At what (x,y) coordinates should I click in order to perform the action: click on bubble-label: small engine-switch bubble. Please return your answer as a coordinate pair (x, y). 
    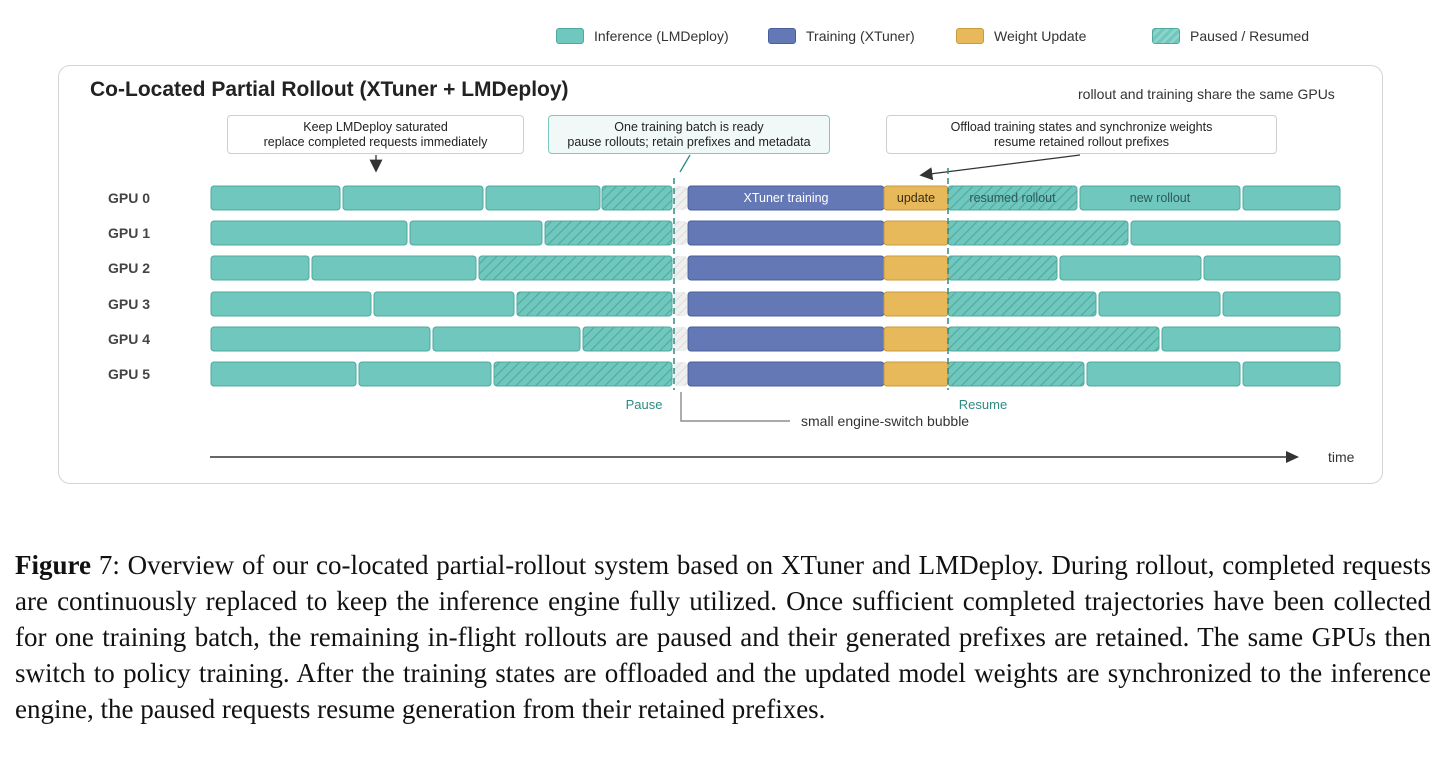
    Looking at the image, I should click on (885, 421).